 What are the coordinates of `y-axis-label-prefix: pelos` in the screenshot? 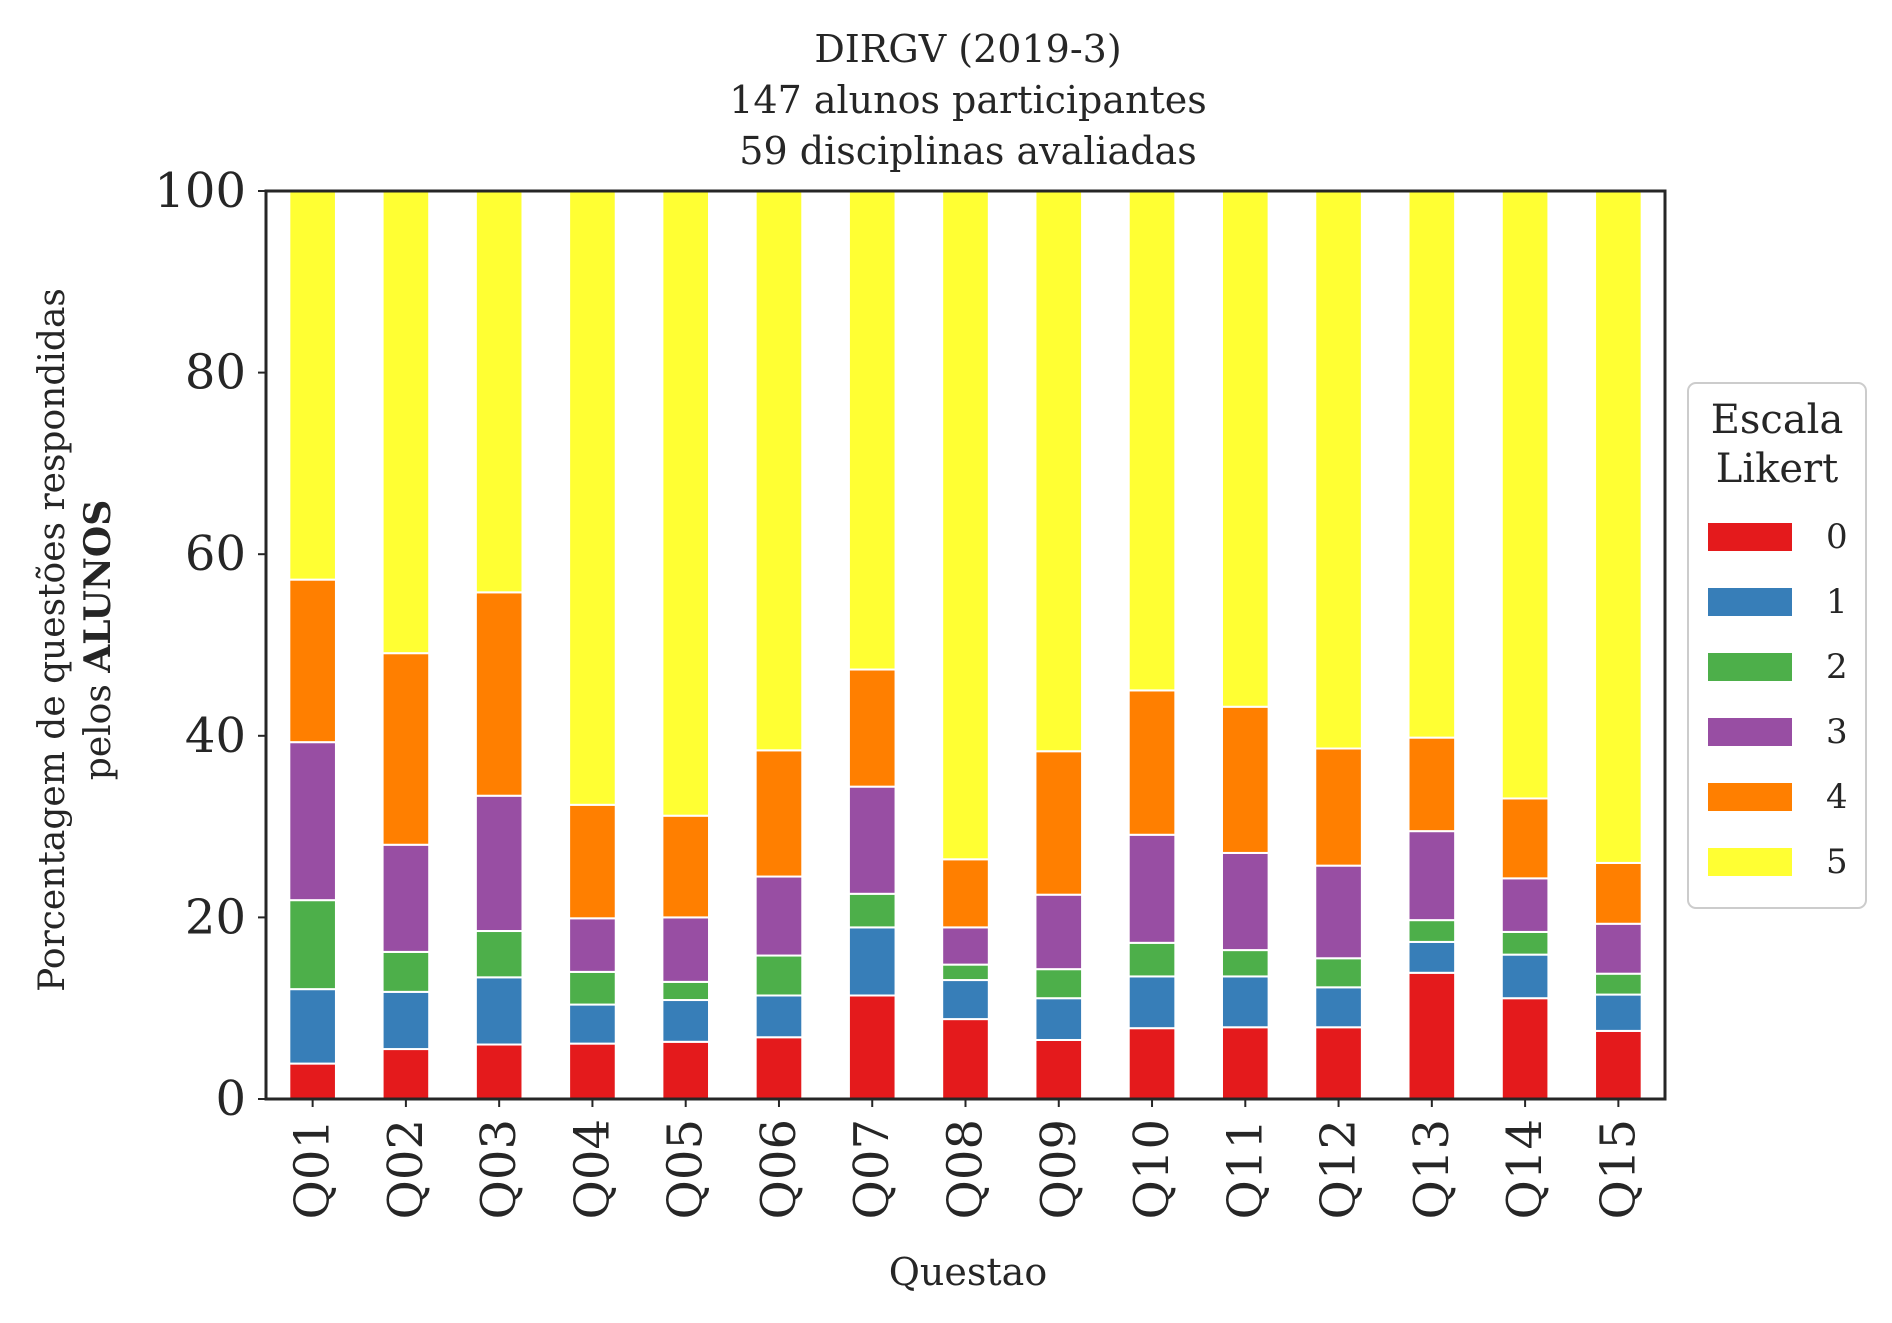 It's located at (98, 726).